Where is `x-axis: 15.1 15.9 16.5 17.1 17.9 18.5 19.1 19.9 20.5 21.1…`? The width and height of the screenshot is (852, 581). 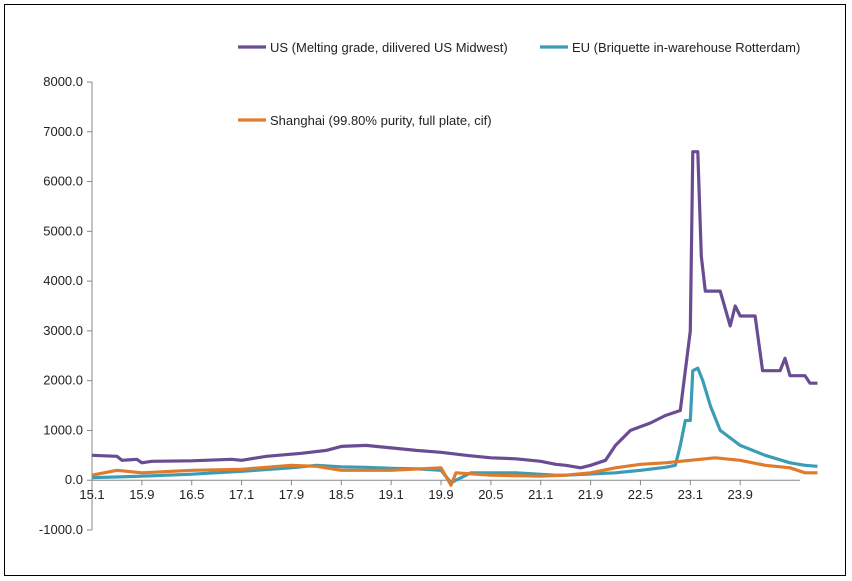
x-axis: 15.1 15.9 16.5 17.1 17.9 18.5 19.1 19.9 20.5 21.1… is located at coordinates (439, 490).